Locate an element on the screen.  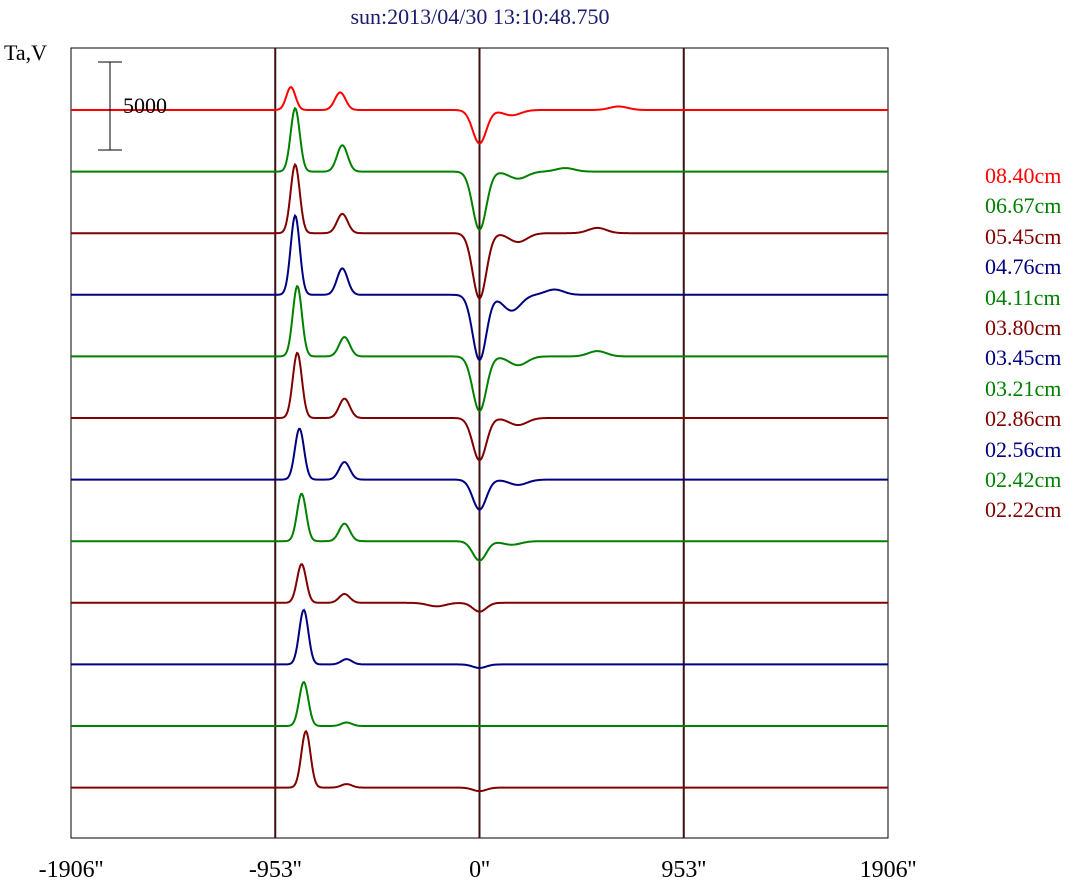
legend-item: 03.21cm is located at coordinates (1023, 388).